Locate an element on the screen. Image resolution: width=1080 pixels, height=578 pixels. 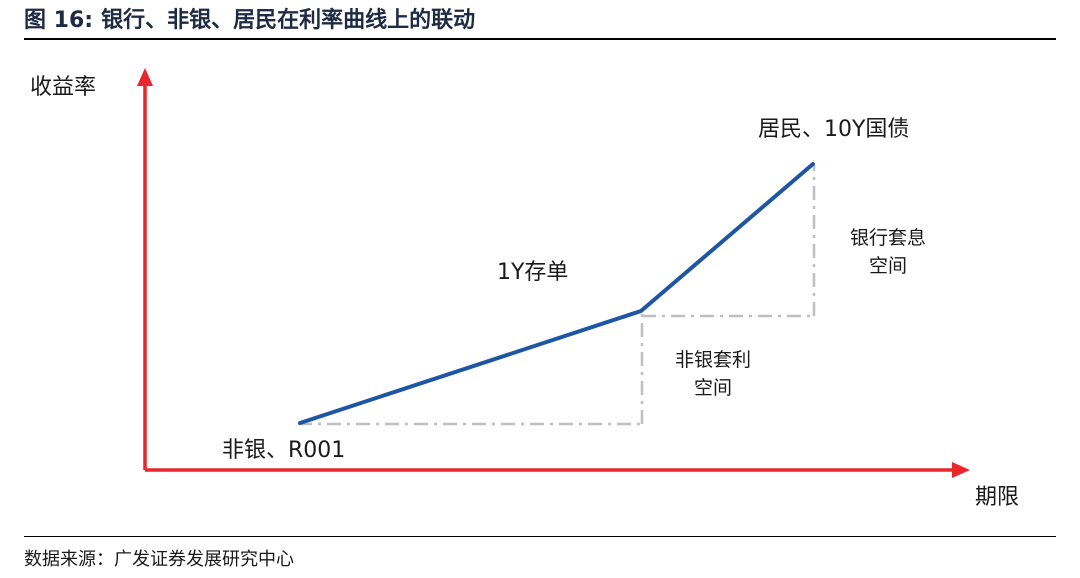
bottom-rule is located at coordinates (540, 536).